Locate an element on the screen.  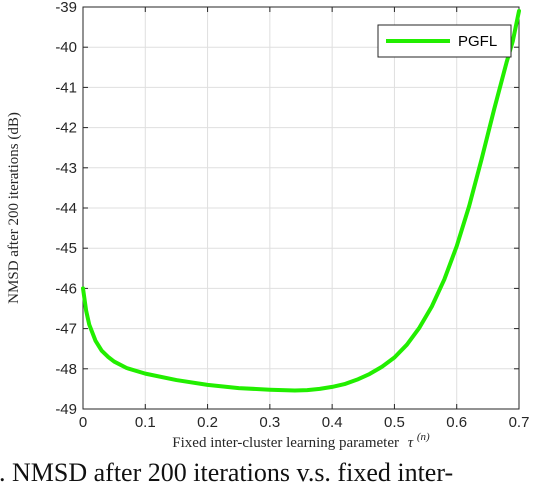
y-tick-label: -39 is located at coordinates (66, 8).